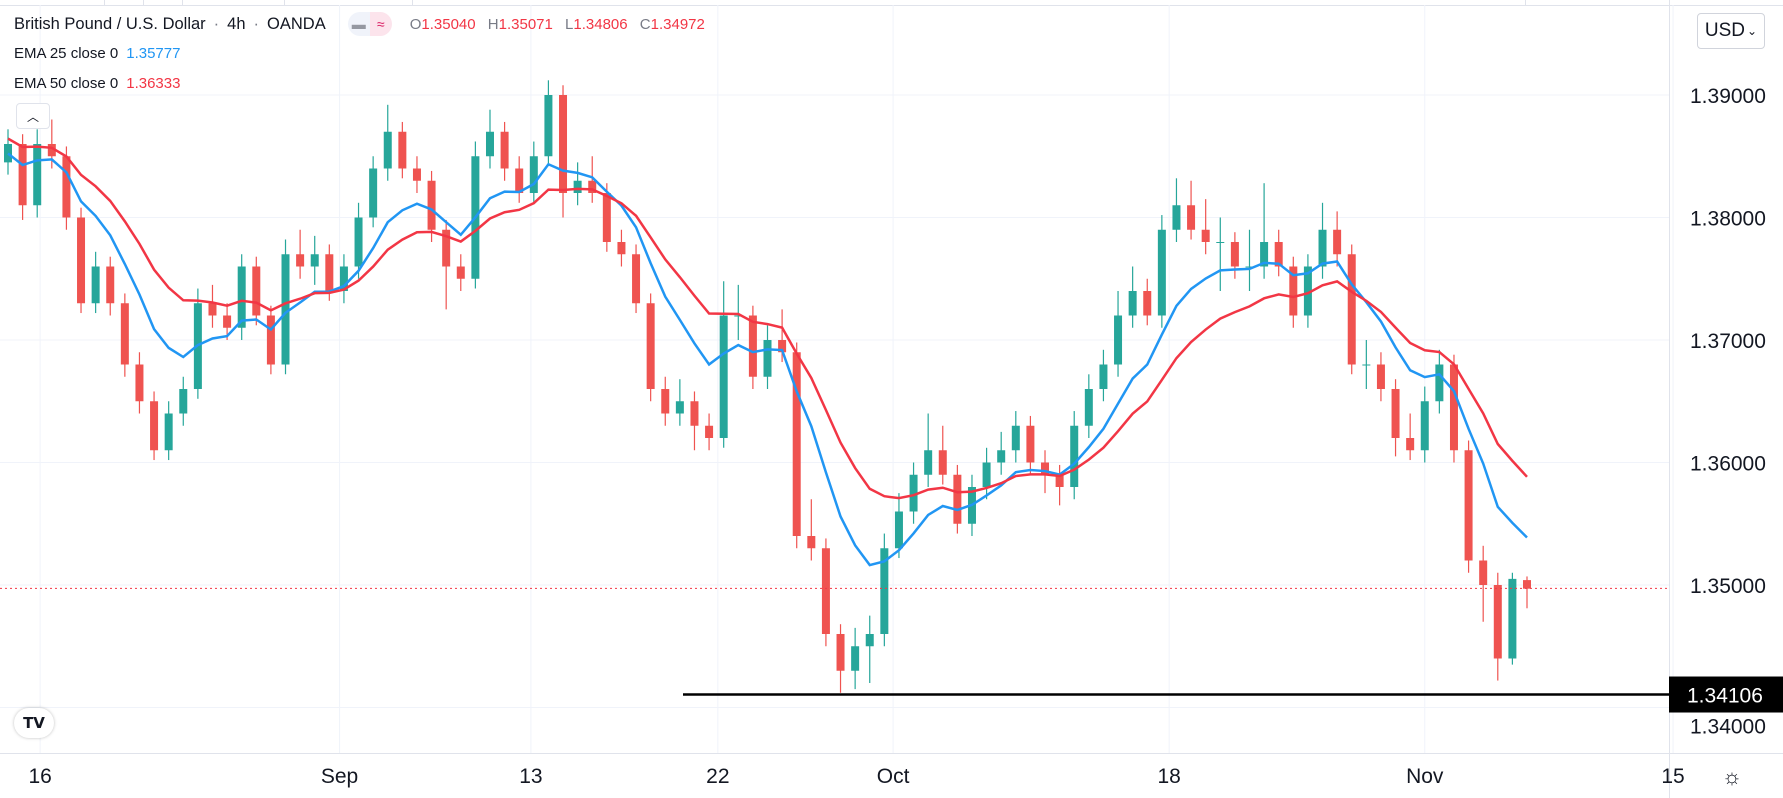  Describe the element at coordinates (1731, 31) in the screenshot. I see `currency-button: USD ⌄` at that location.